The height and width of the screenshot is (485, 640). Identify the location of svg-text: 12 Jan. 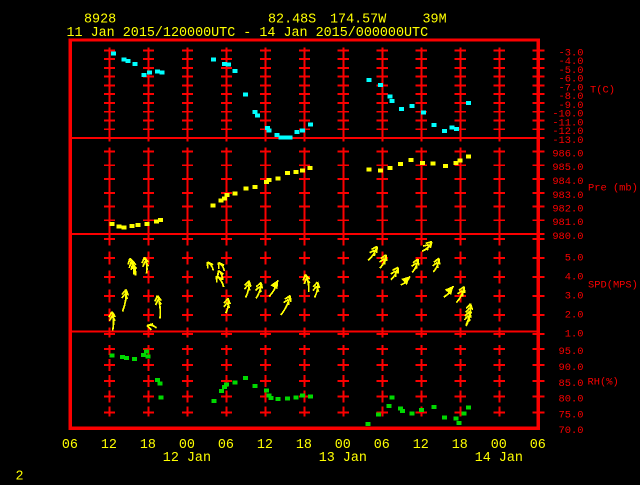
(187, 458).